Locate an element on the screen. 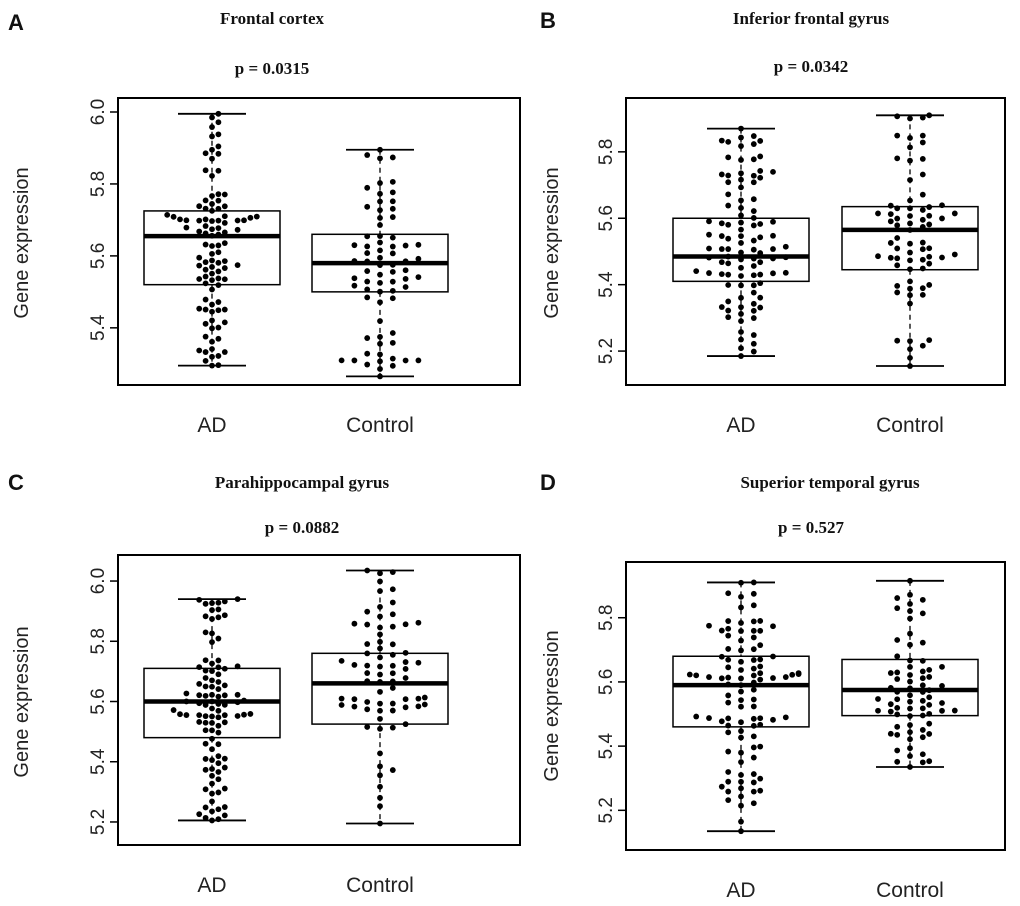 The height and width of the screenshot is (906, 1020). y-tick-label: 5.4 is located at coordinates (98, 761).